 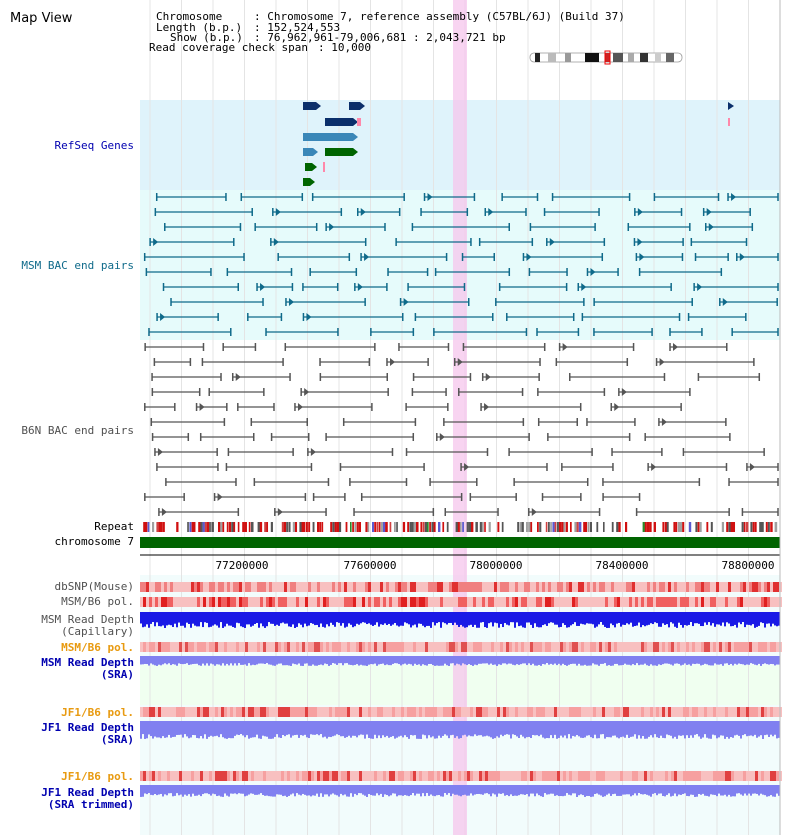 I want to click on gene-feature, so click(x=729, y=122).